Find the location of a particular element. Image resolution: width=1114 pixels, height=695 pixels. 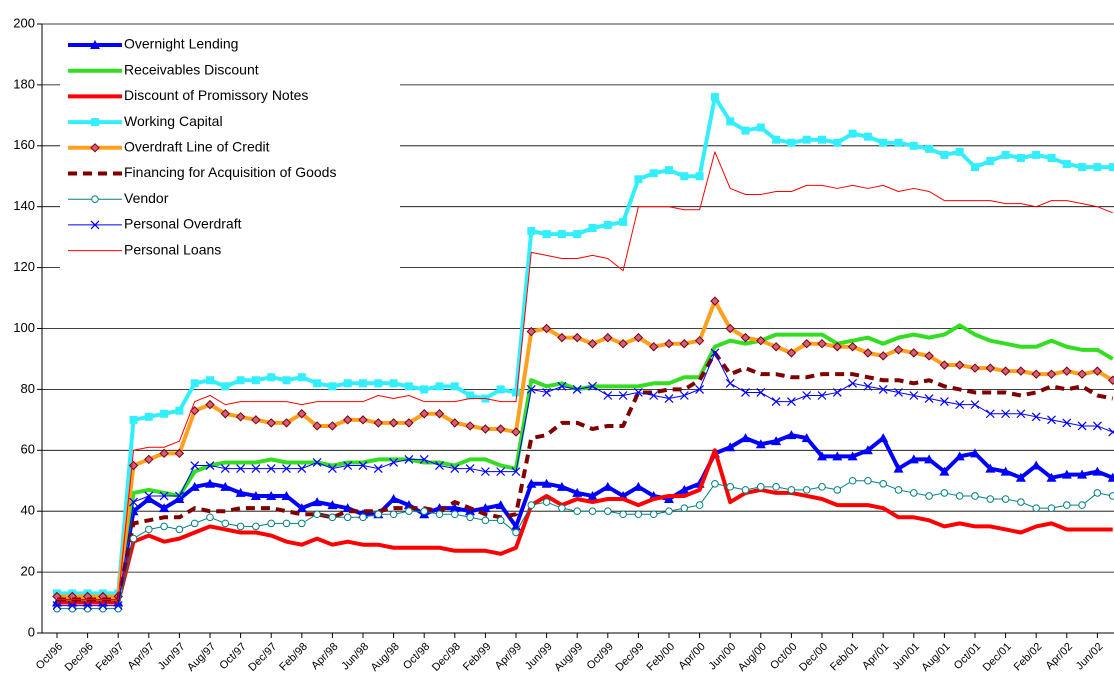

y-tick-label: 140 is located at coordinates (24, 205).